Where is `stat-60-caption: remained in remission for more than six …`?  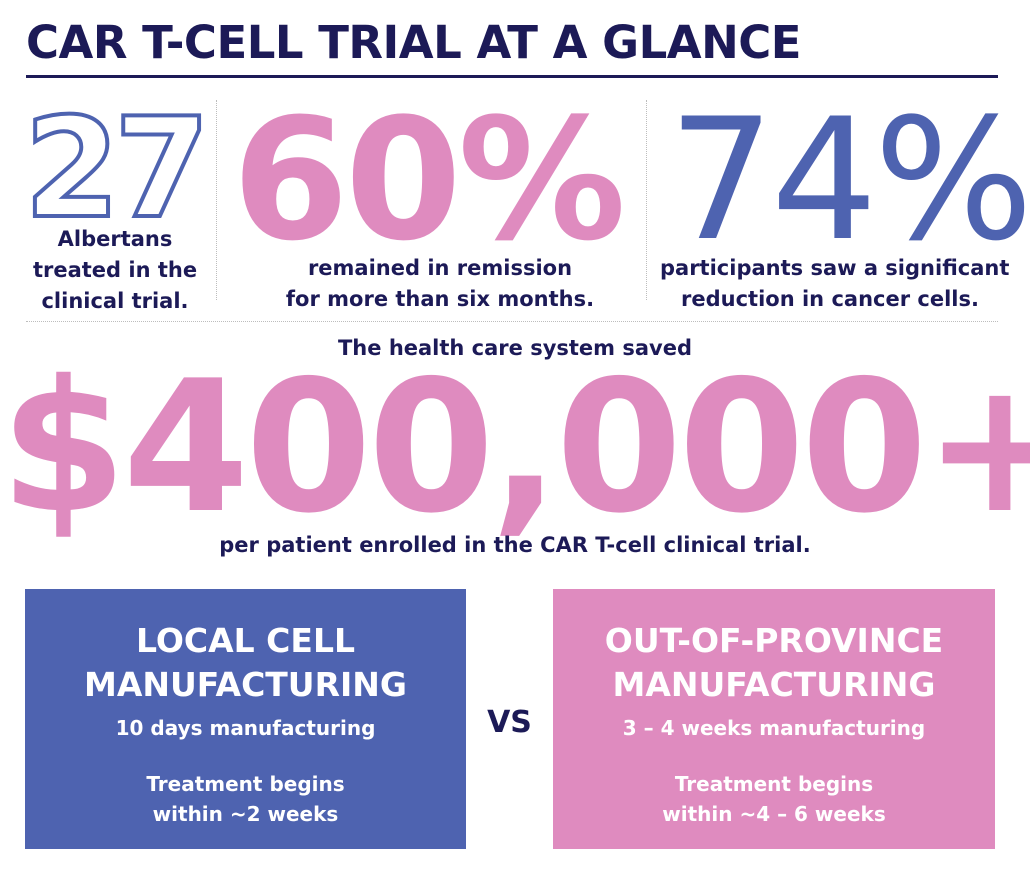
stat-60-caption: remained in remission for more than six … is located at coordinates (440, 284).